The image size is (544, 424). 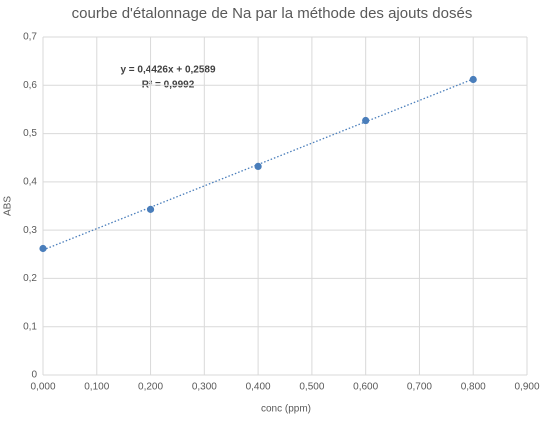 I want to click on y-tick-label: 0, so click(x=34, y=375).